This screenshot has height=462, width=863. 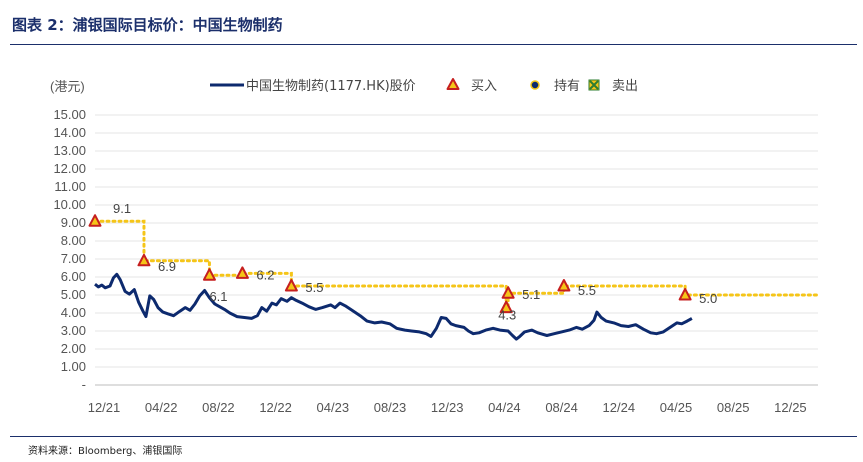 What do you see at coordinates (73, 276) in the screenshot?
I see `y-tick-label: 6.00` at bounding box center [73, 276].